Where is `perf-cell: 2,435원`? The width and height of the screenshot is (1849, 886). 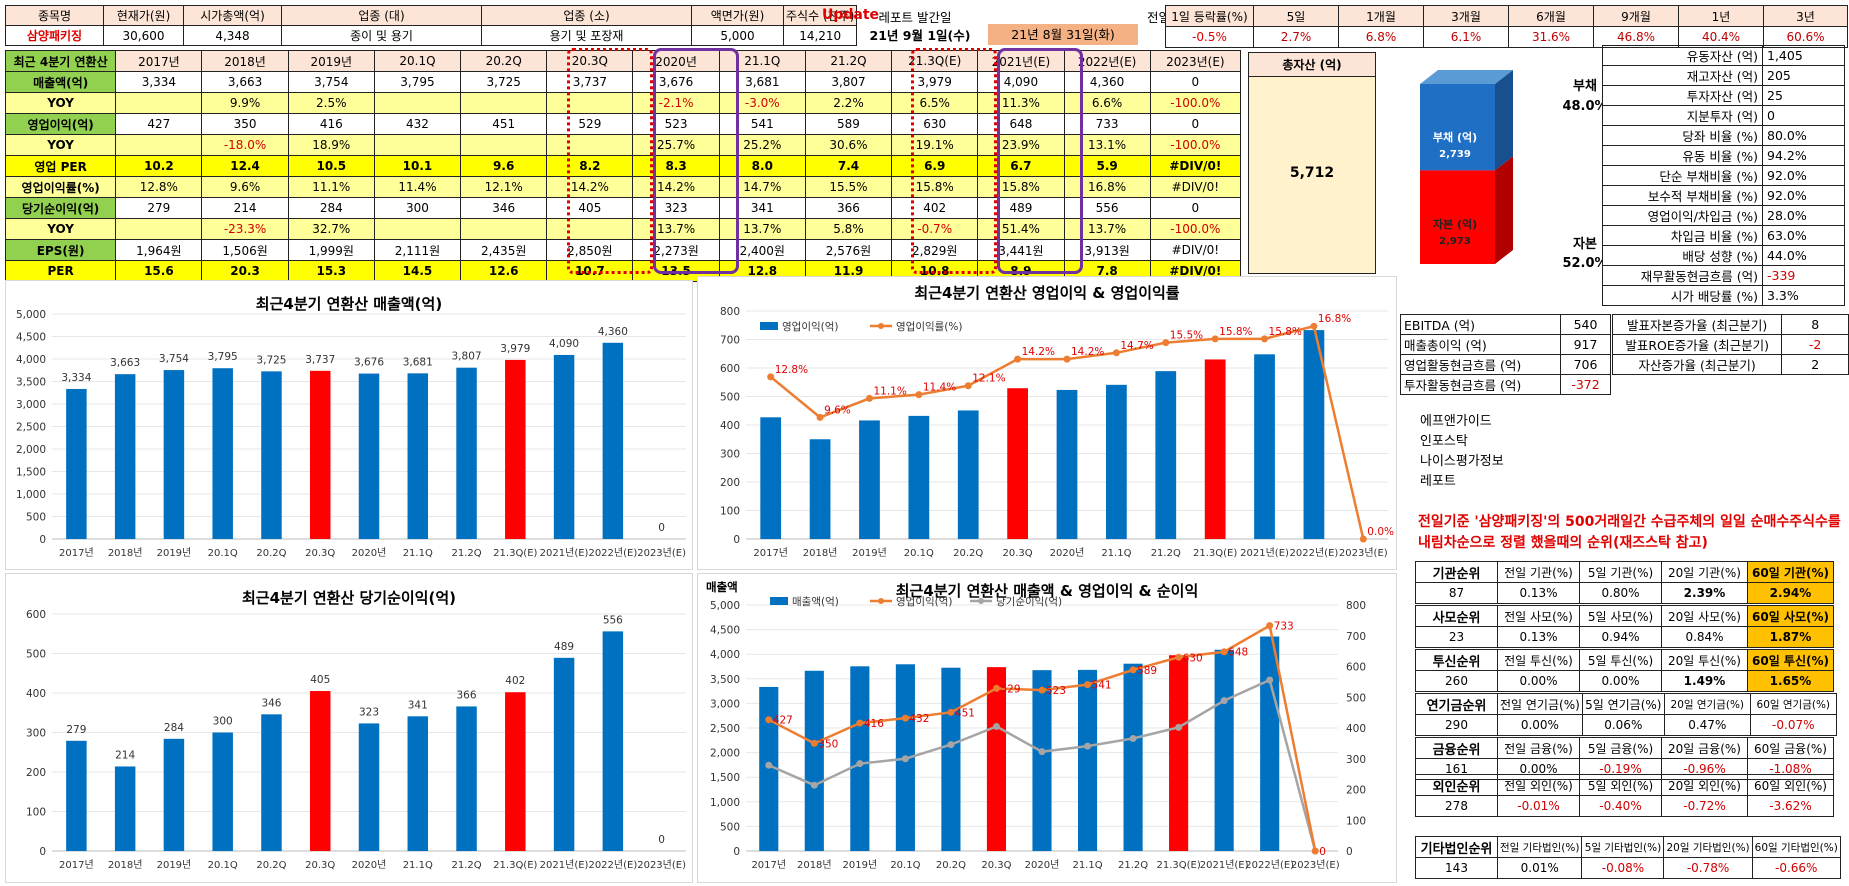
perf-cell: 2,435원 is located at coordinates (504, 250).